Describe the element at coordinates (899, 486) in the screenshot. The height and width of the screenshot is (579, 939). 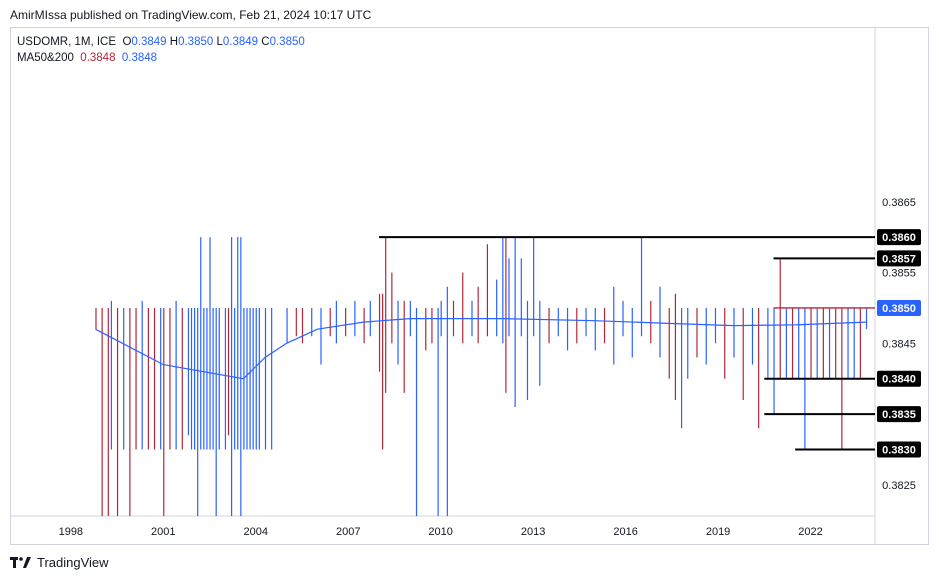
I see `y-tick-label: 0.3825` at that location.